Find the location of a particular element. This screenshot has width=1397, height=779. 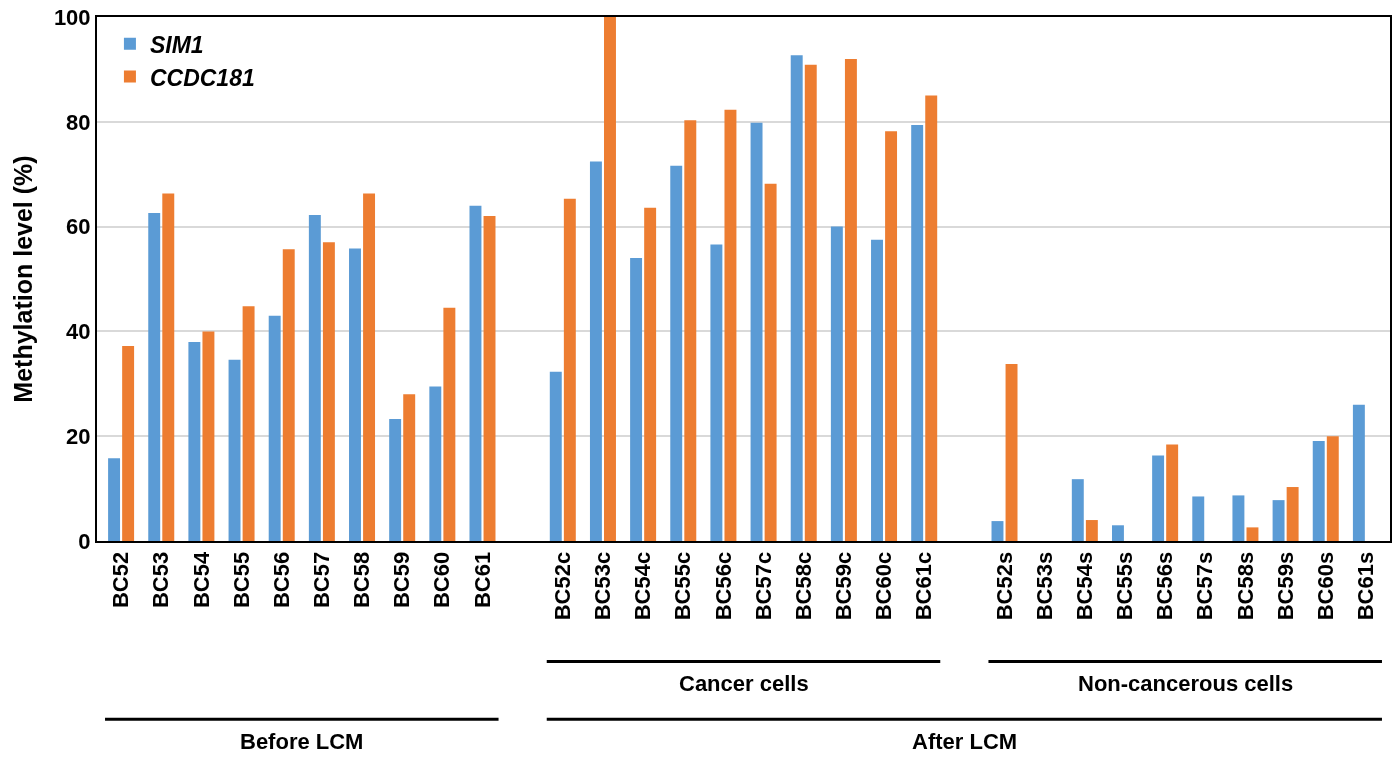

x-tick-label: BC54c is located at coordinates (643, 586).